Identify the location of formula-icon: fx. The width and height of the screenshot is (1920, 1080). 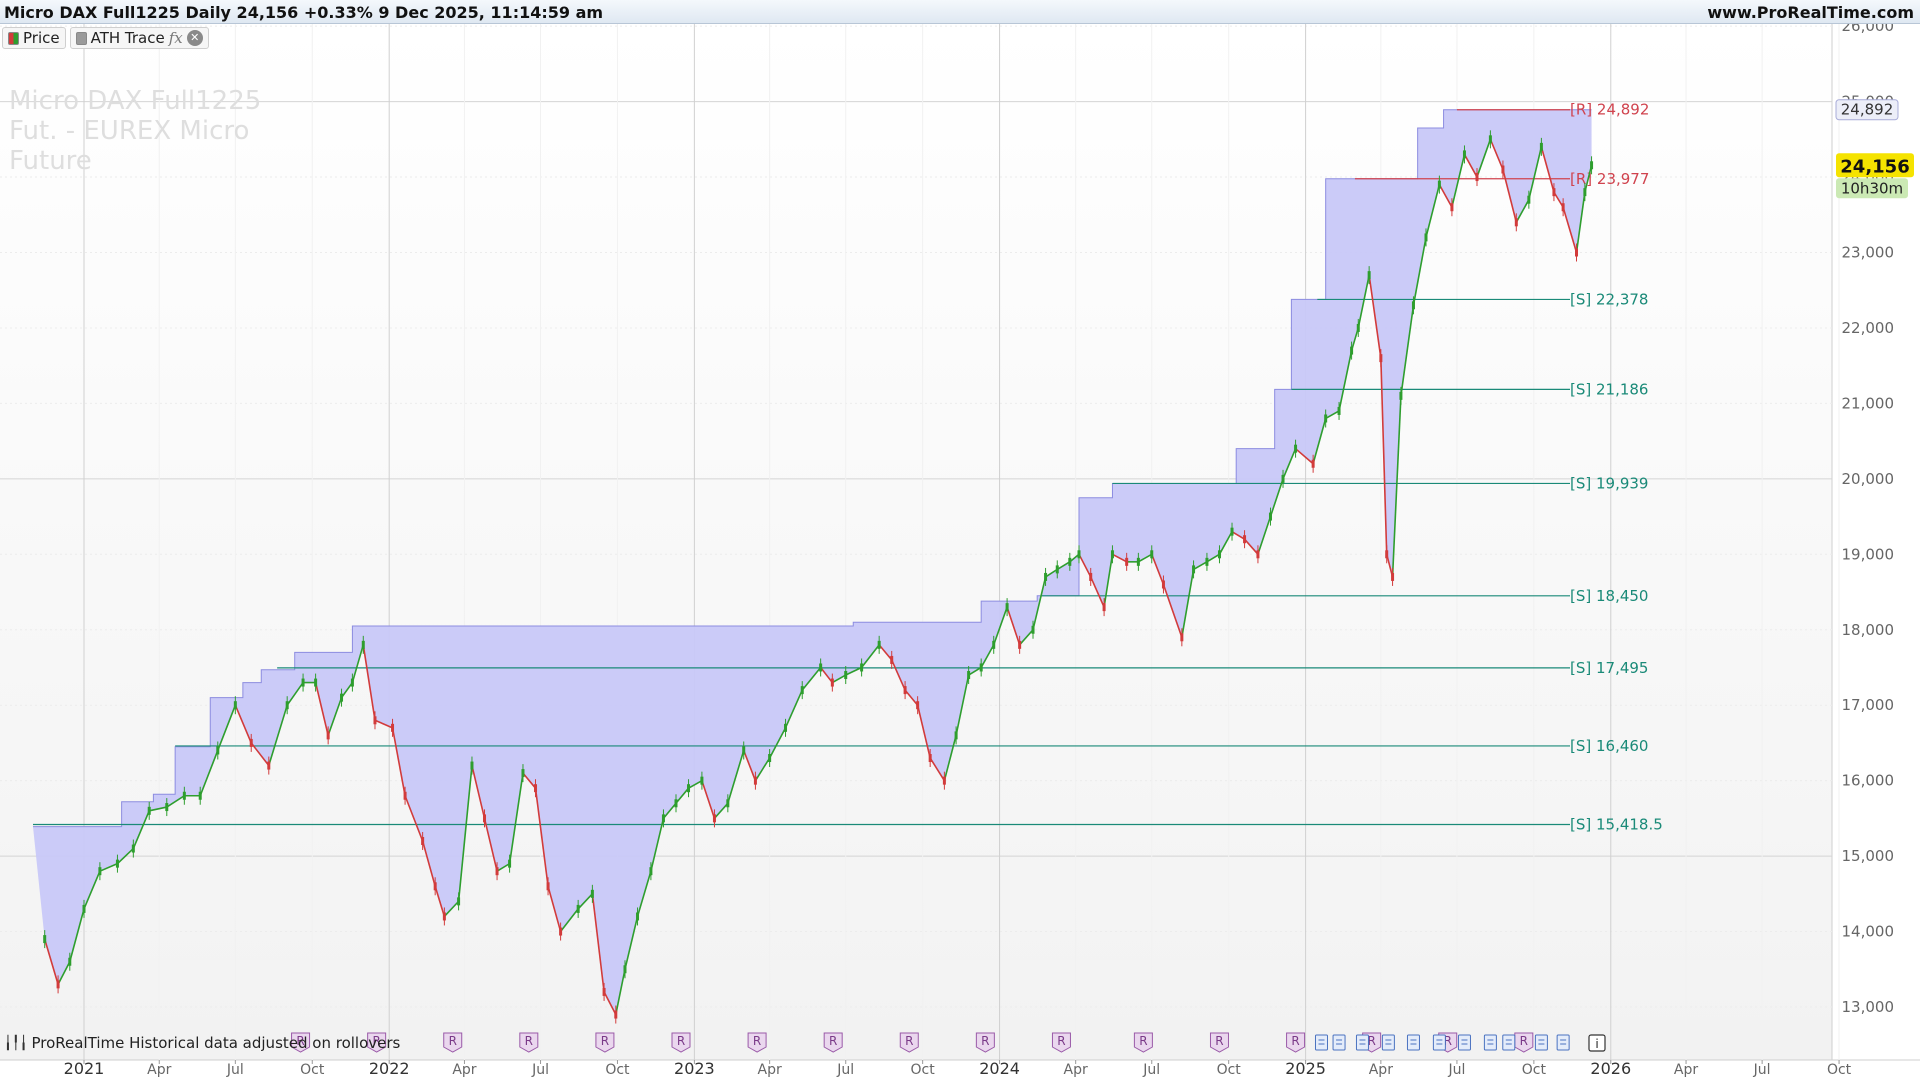
(175, 38).